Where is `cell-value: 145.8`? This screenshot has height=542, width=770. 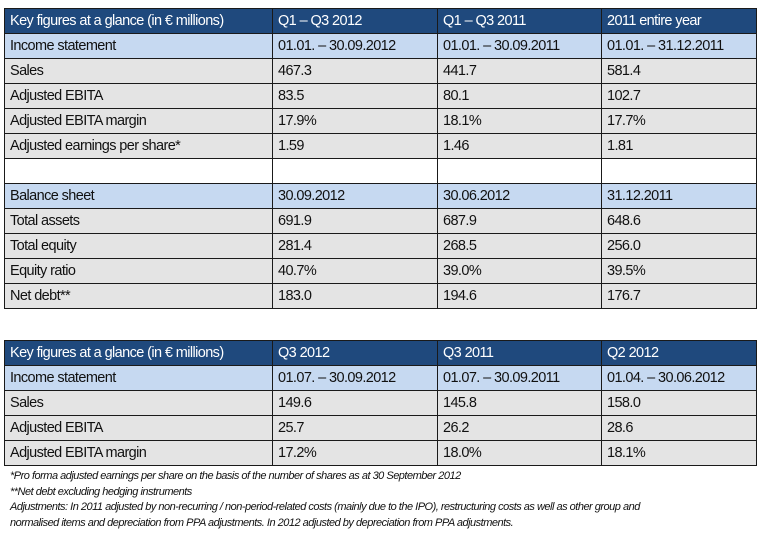 cell-value: 145.8 is located at coordinates (519, 403).